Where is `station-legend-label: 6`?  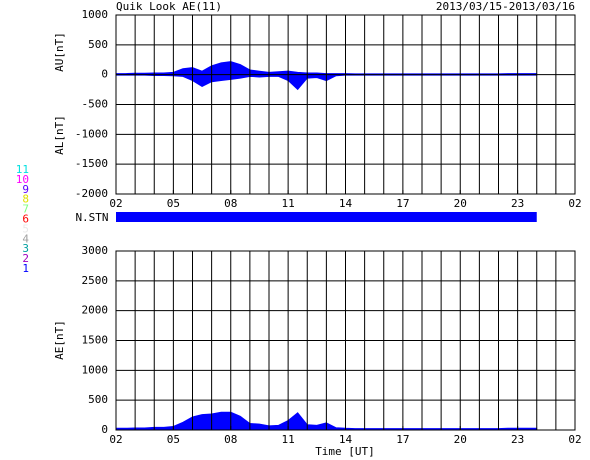 station-legend-label: 6 is located at coordinates (25, 219).